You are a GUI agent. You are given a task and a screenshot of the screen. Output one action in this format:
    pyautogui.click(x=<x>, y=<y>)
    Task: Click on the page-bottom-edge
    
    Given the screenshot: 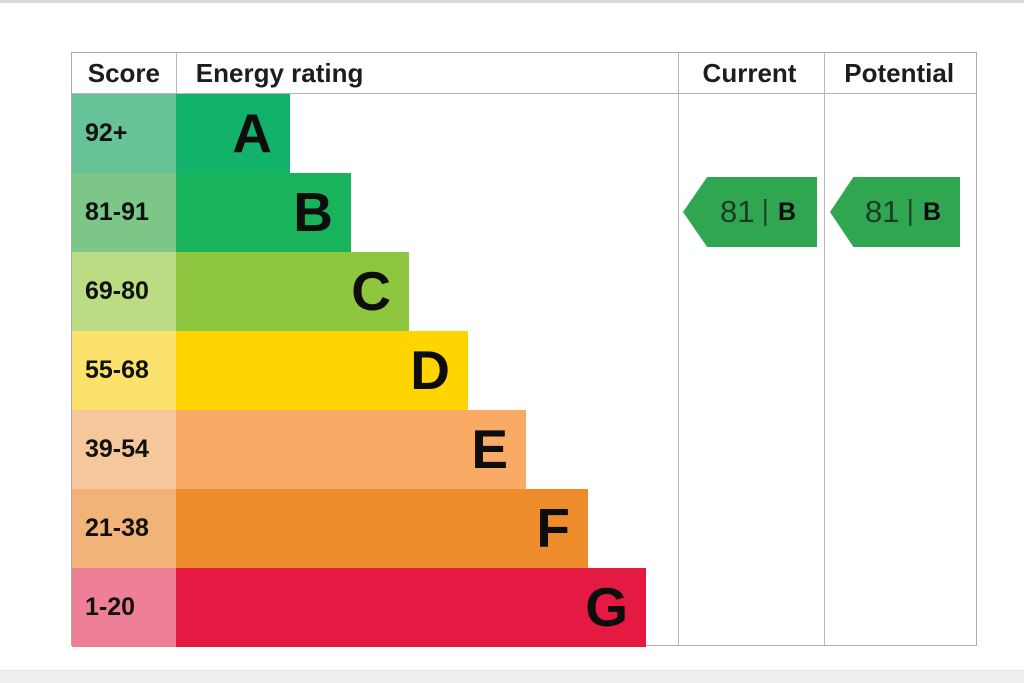 What is the action you would take?
    pyautogui.click(x=512, y=676)
    